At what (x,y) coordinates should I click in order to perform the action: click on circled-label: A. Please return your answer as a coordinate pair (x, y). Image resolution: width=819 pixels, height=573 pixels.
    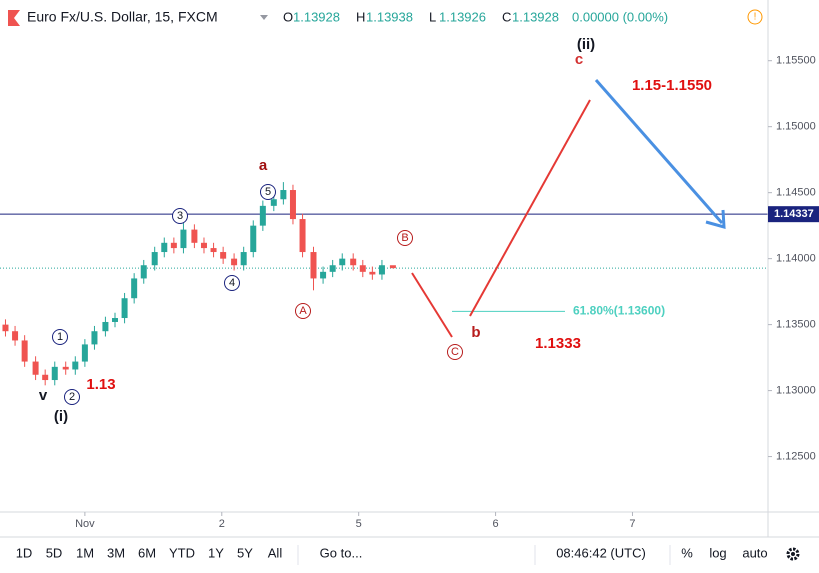
    Looking at the image, I should click on (303, 311).